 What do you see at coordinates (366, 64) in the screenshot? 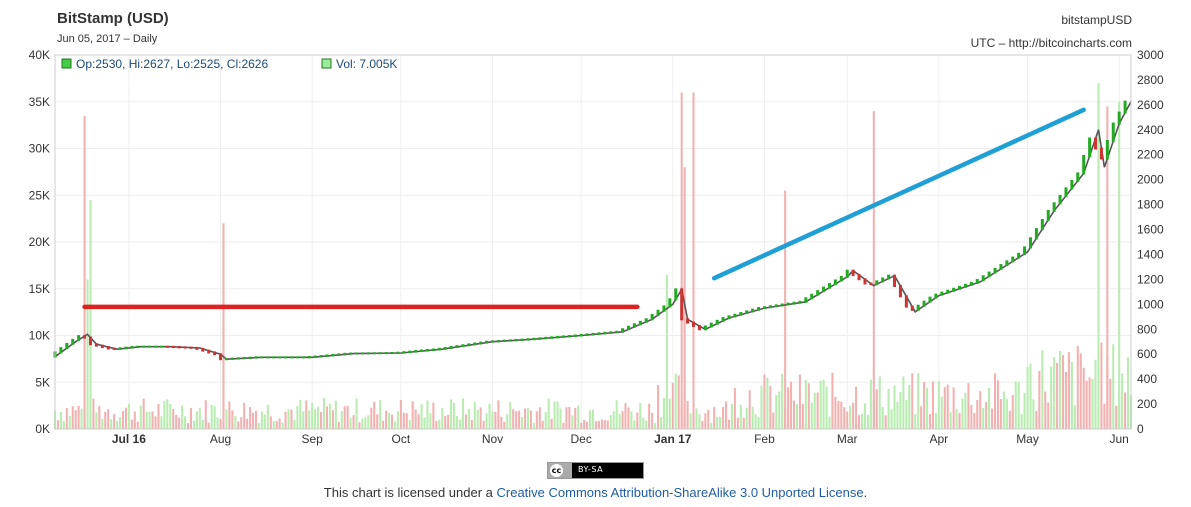
I see `volume-legend-text: Vol: 7.005K` at bounding box center [366, 64].